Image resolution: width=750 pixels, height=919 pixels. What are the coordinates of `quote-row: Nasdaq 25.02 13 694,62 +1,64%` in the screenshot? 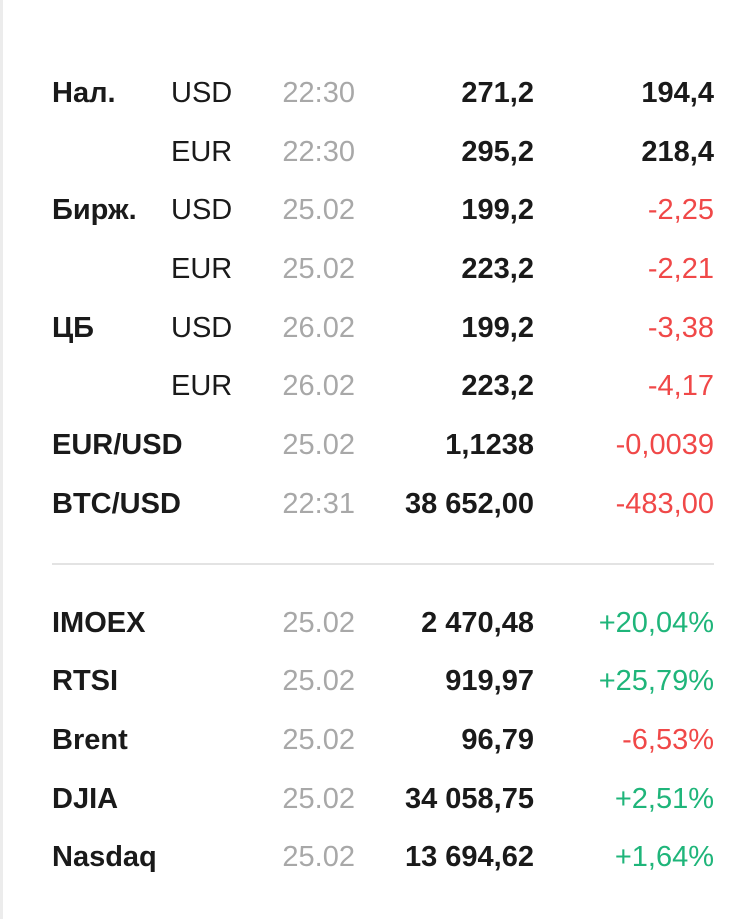 It's located at (383, 857).